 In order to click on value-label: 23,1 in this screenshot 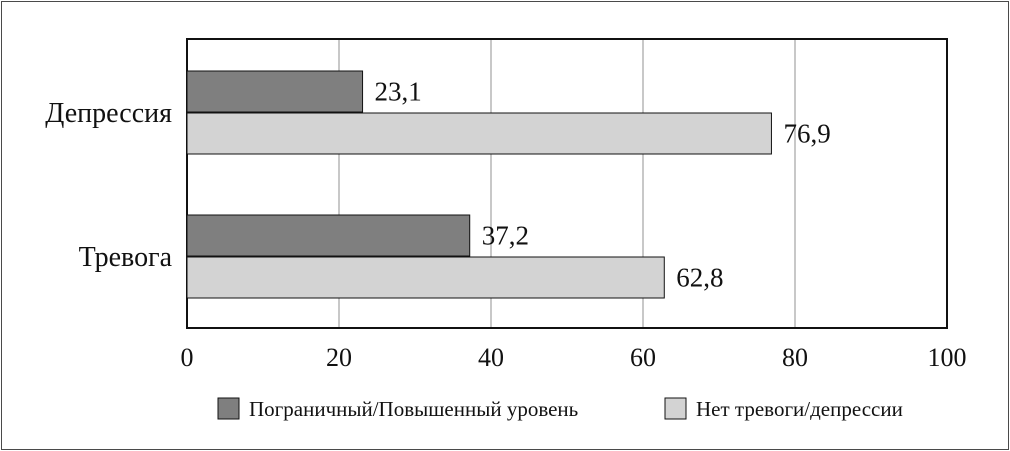, I will do `click(398, 92)`.